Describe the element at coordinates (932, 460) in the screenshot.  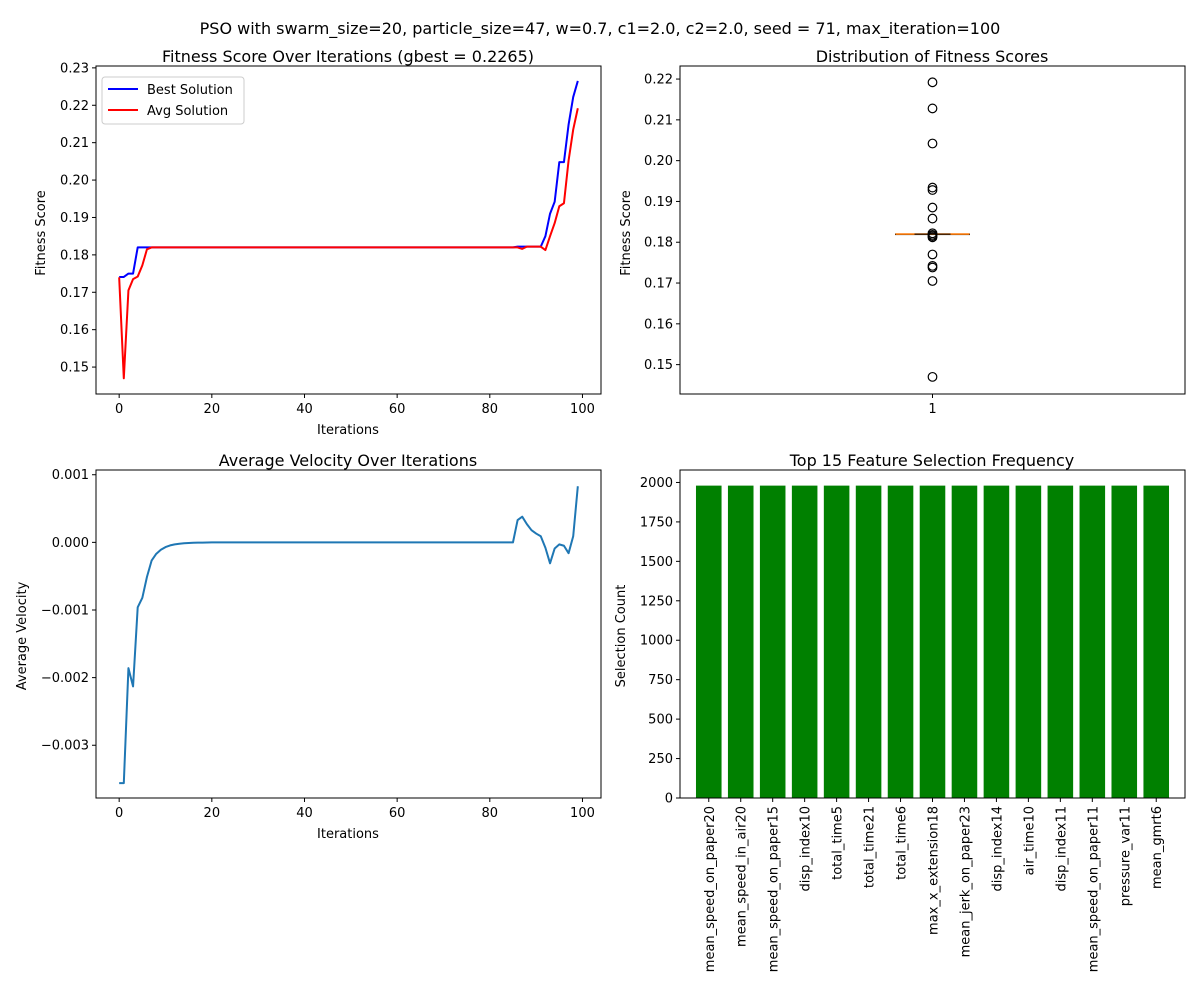
I see `features-chart-title: Top 15 Feature Selection Frequency` at that location.